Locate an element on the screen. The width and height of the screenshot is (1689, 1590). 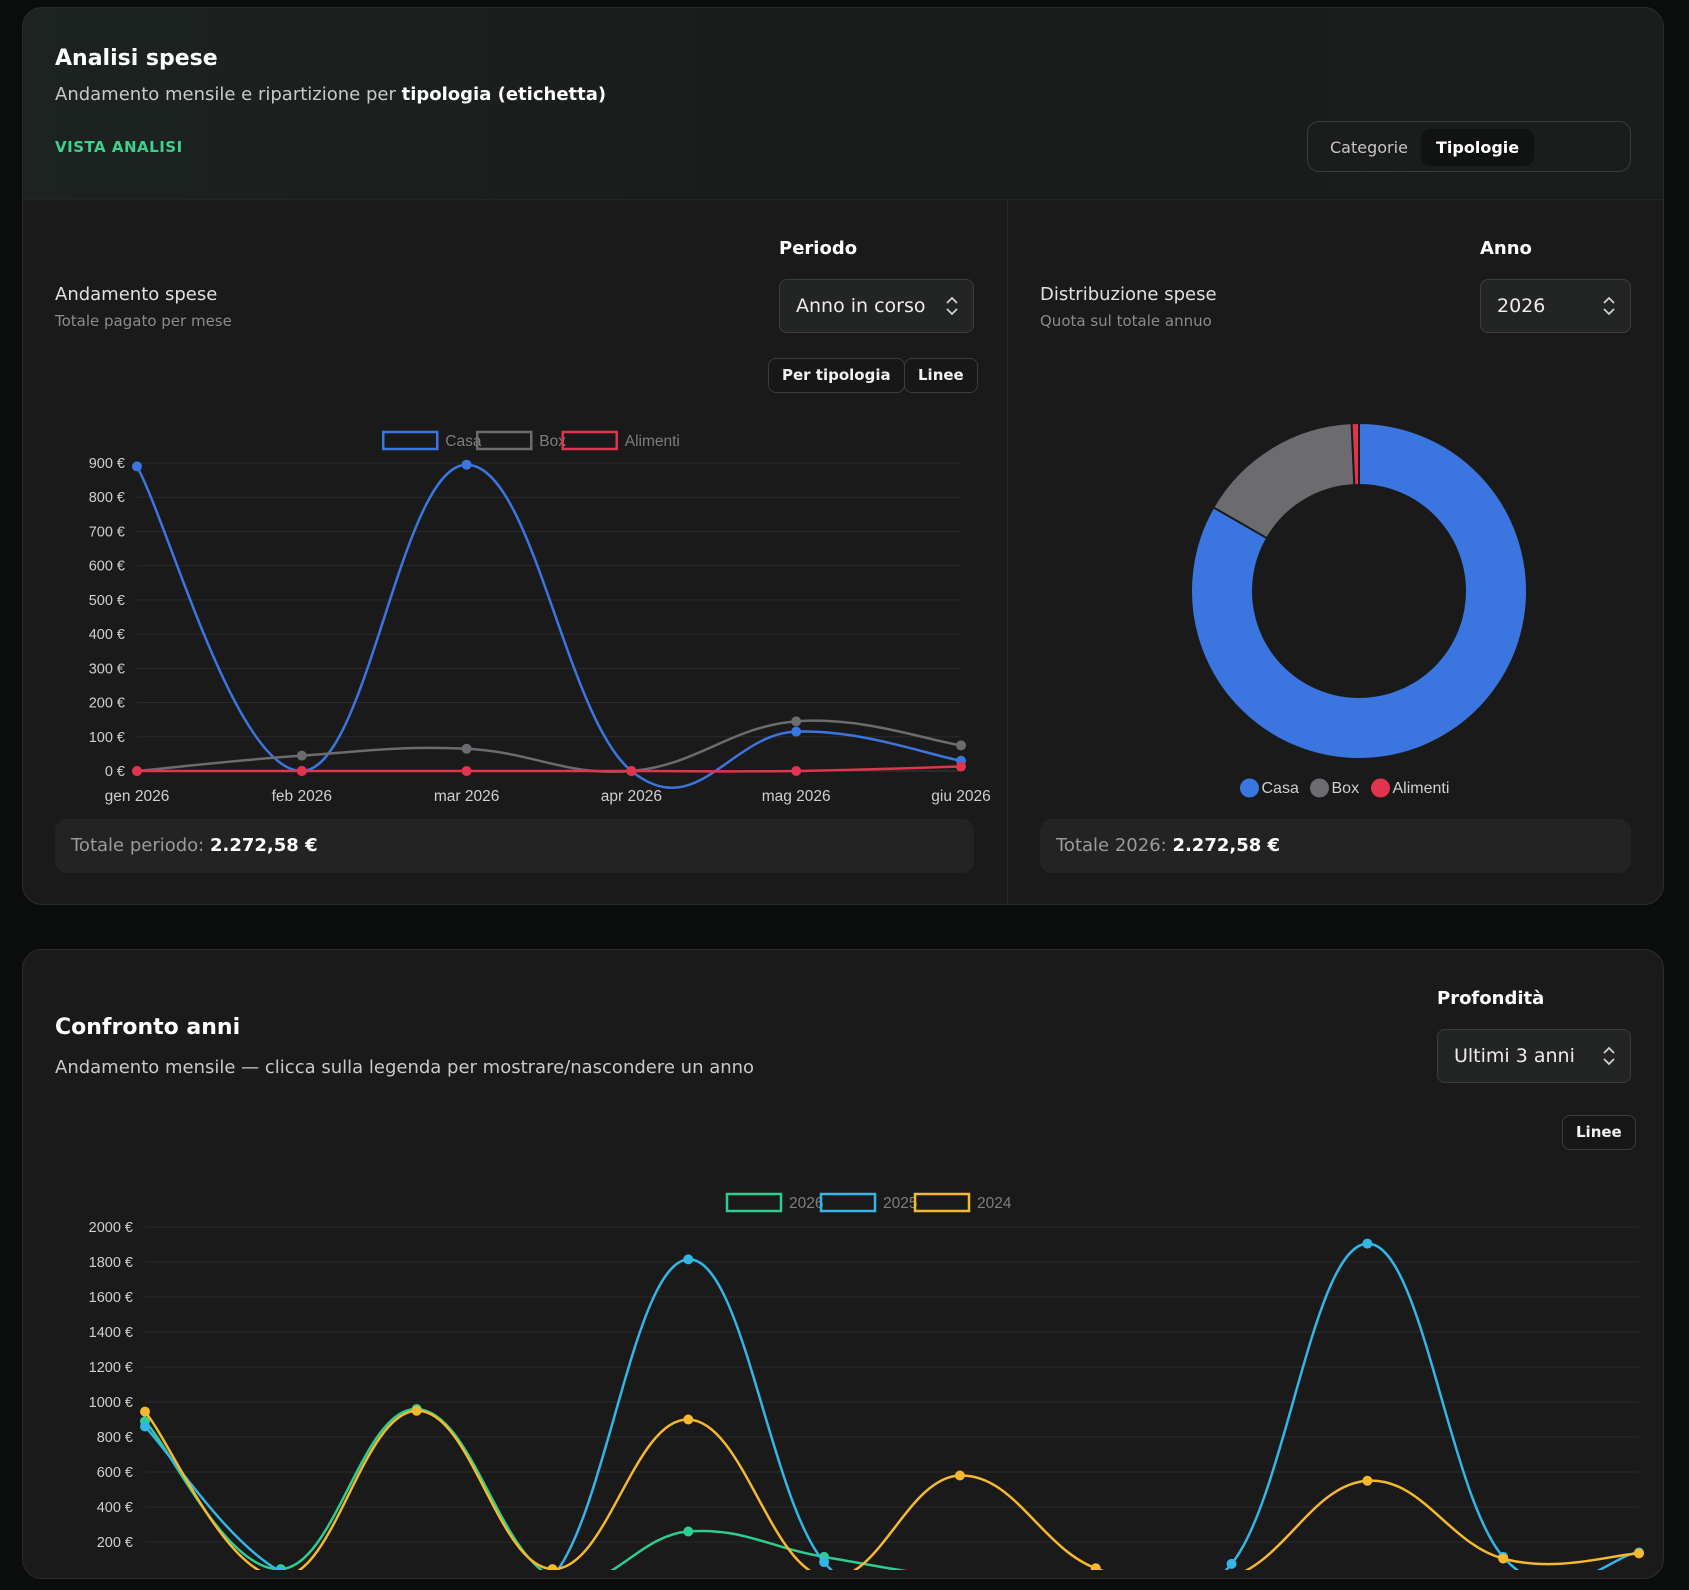
data-point-box-feb-2026 is located at coordinates (301, 755).